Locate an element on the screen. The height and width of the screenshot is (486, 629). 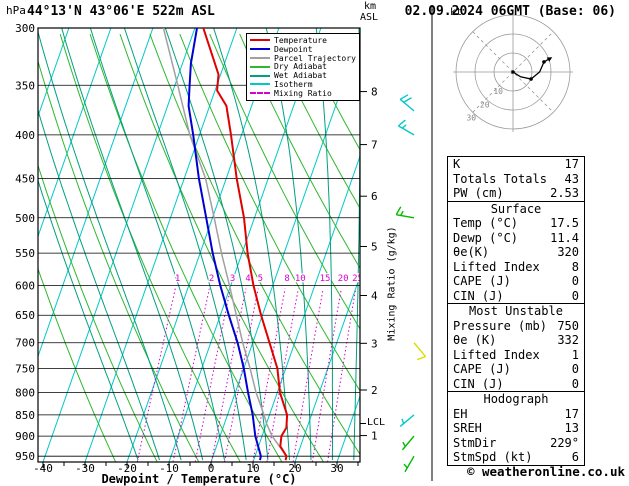
km-axis-asl: ASL is located at coordinates (369, 17).